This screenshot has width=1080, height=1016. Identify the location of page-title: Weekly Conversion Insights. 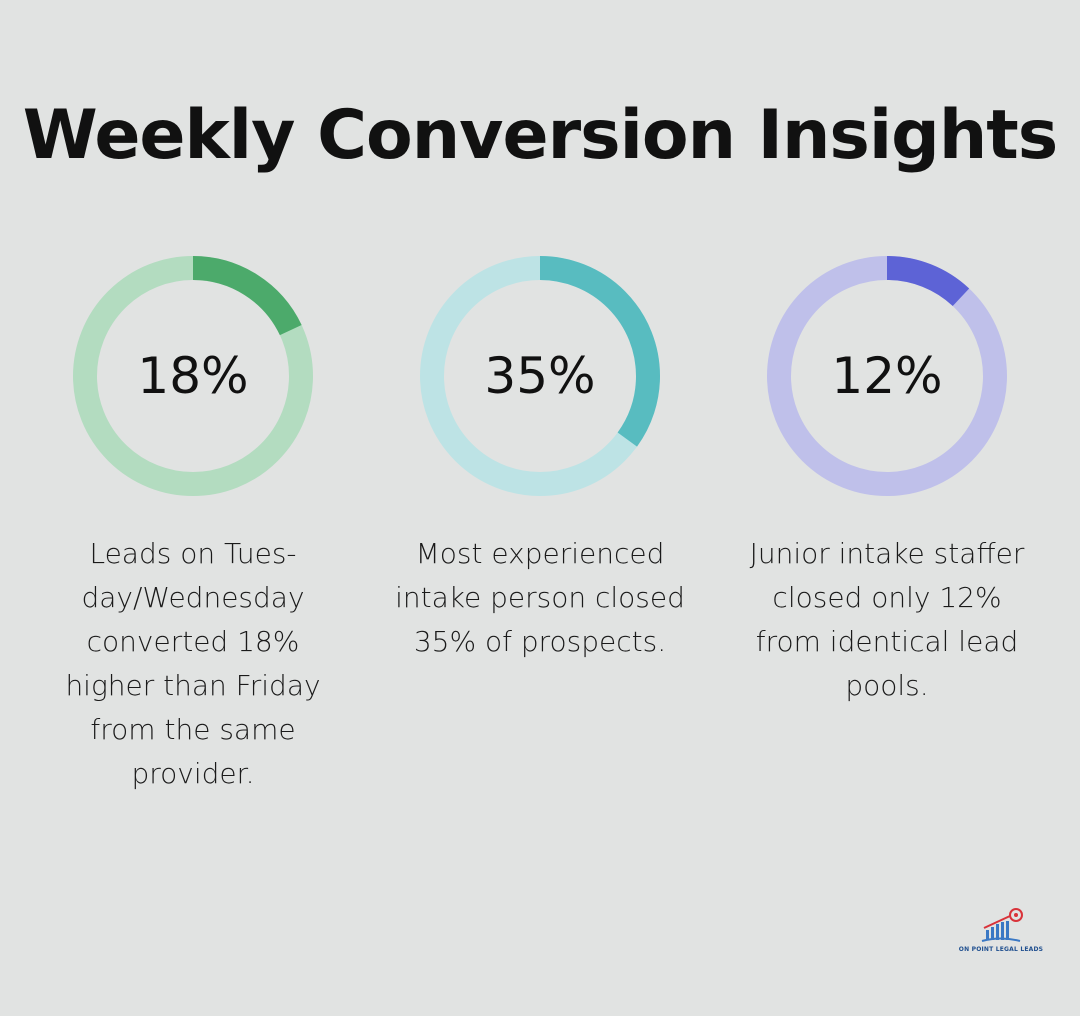
(540, 135).